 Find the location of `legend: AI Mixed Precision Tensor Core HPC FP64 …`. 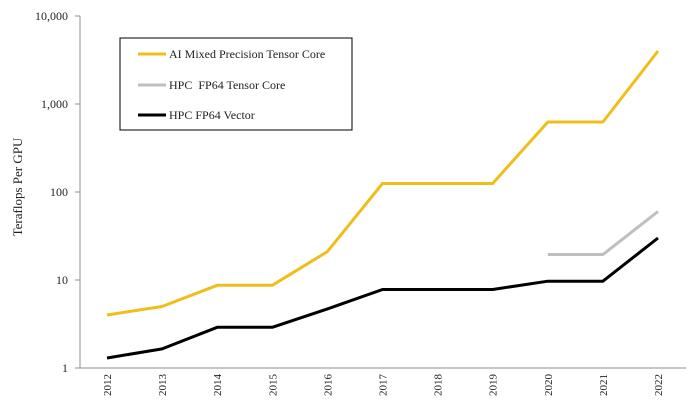

legend: AI Mixed Precision Tensor Core HPC FP64 … is located at coordinates (236, 84).